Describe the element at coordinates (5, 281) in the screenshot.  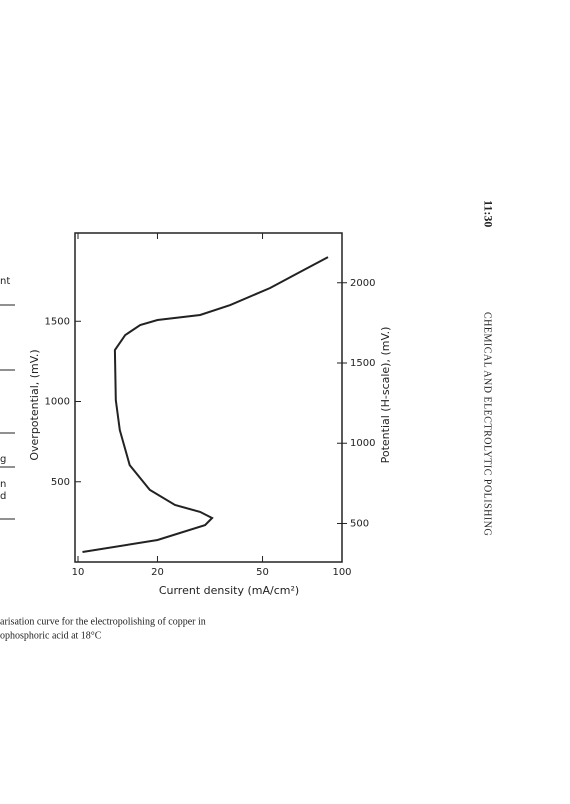
I see `fragment: nt` at that location.